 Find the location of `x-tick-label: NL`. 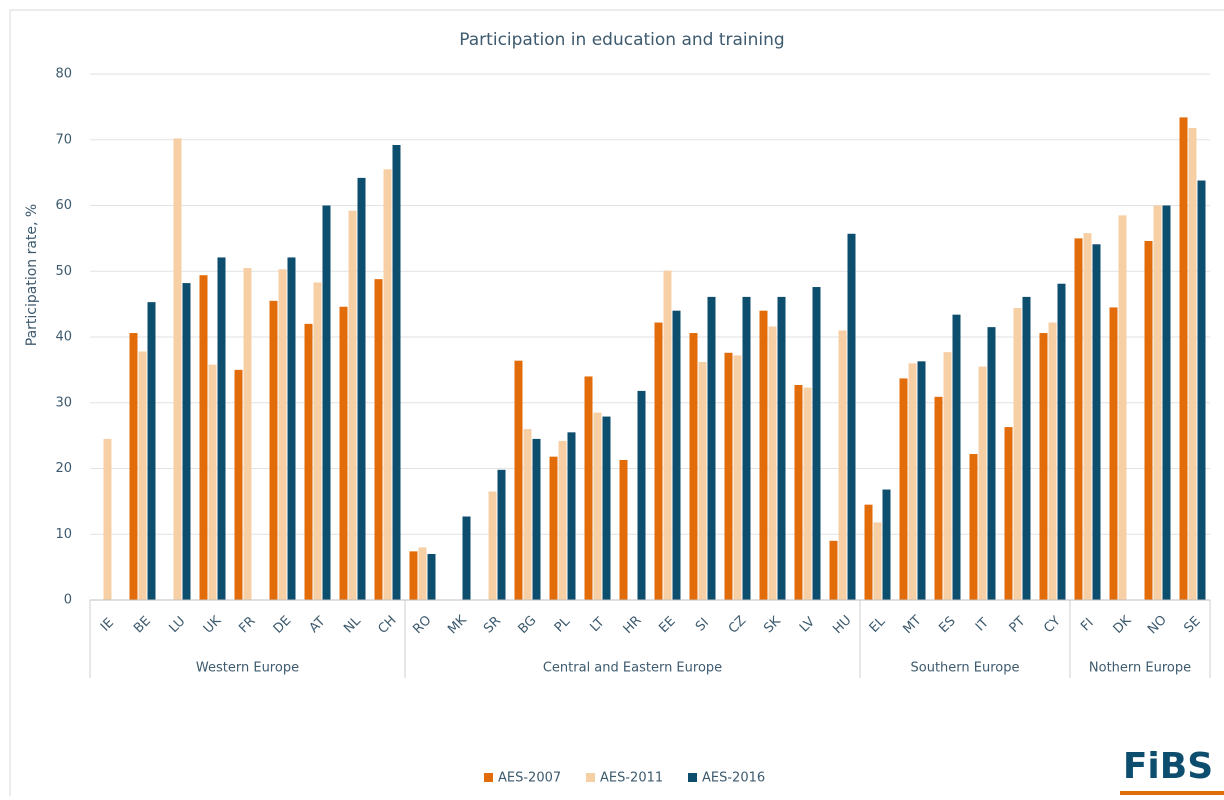

x-tick-label: NL is located at coordinates (352, 624).